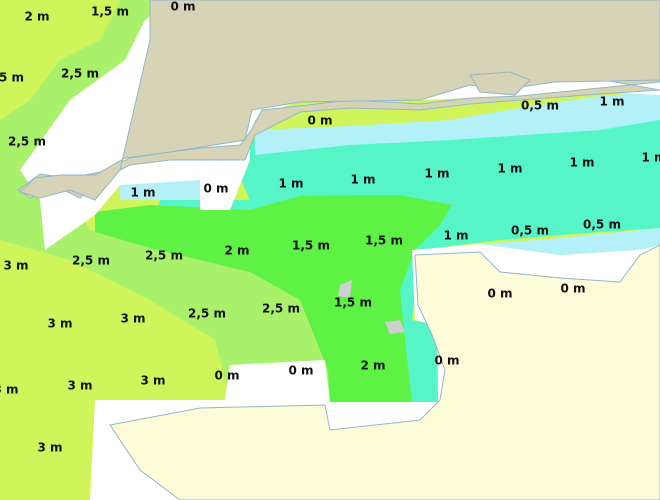 The image size is (660, 500). Describe the element at coordinates (457, 123) in the screenshot. I see `sea-zone-calm` at that location.